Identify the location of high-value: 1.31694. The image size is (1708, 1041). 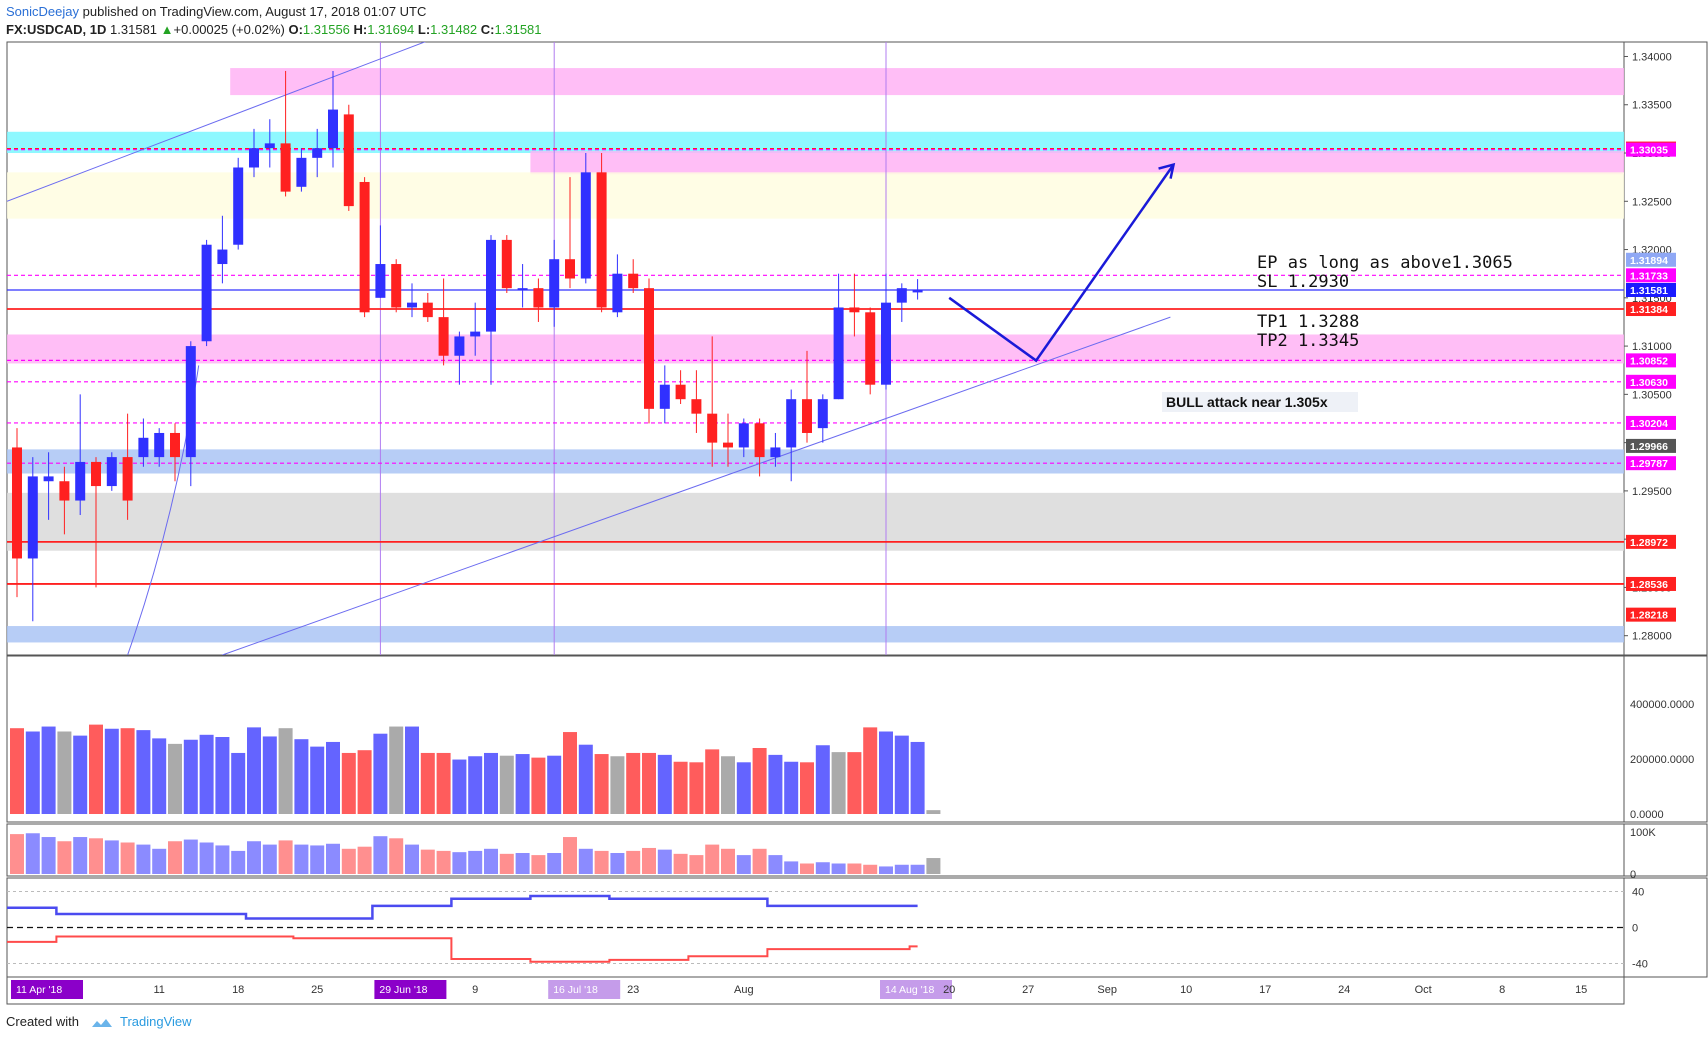
(391, 29).